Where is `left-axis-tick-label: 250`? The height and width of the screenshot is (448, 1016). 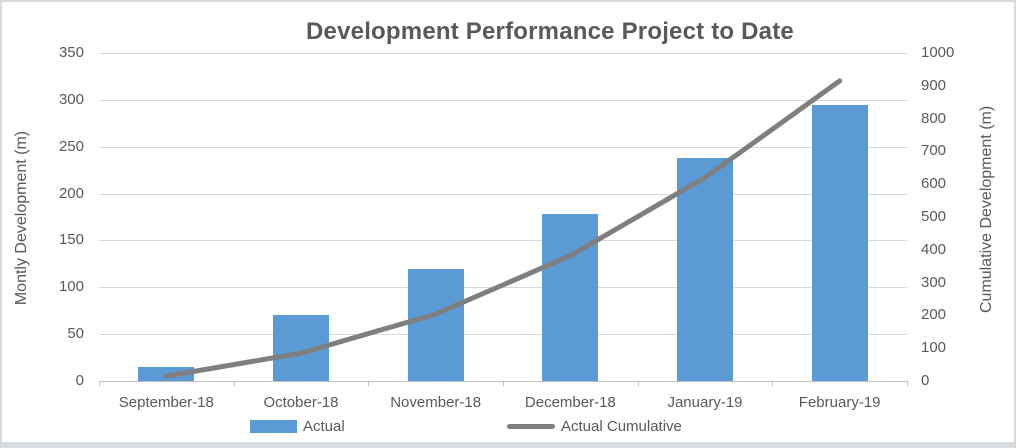 left-axis-tick-label: 250 is located at coordinates (71, 146).